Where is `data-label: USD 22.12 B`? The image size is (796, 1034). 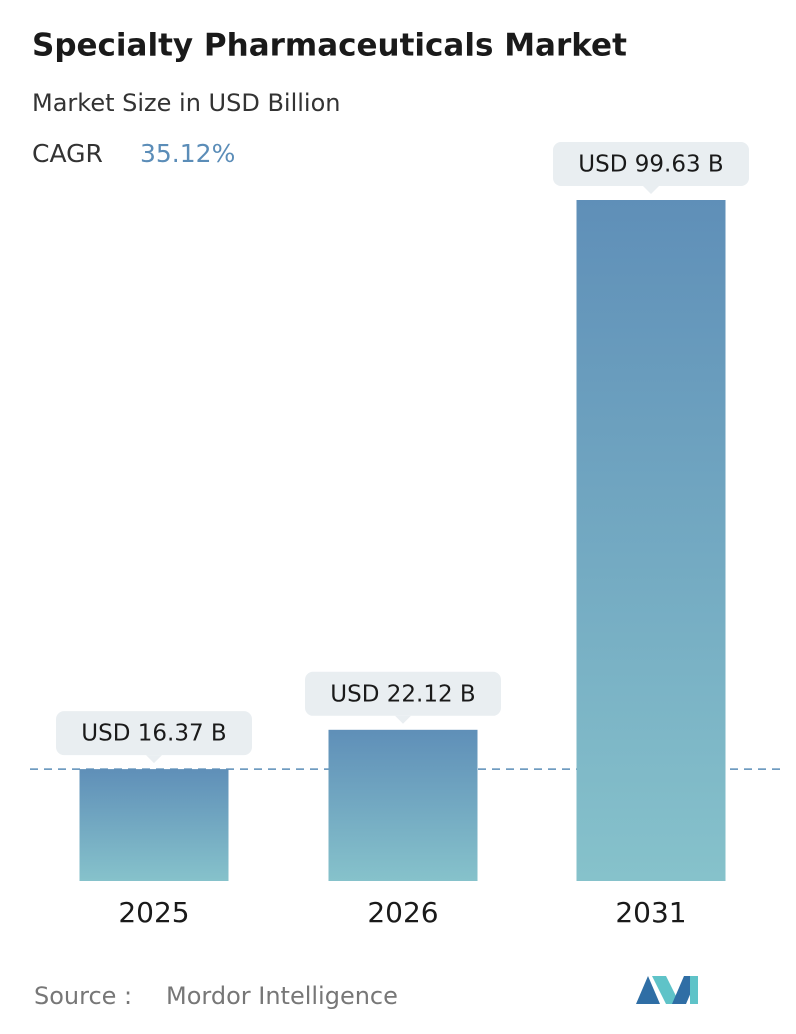
data-label: USD 22.12 B is located at coordinates (402, 694).